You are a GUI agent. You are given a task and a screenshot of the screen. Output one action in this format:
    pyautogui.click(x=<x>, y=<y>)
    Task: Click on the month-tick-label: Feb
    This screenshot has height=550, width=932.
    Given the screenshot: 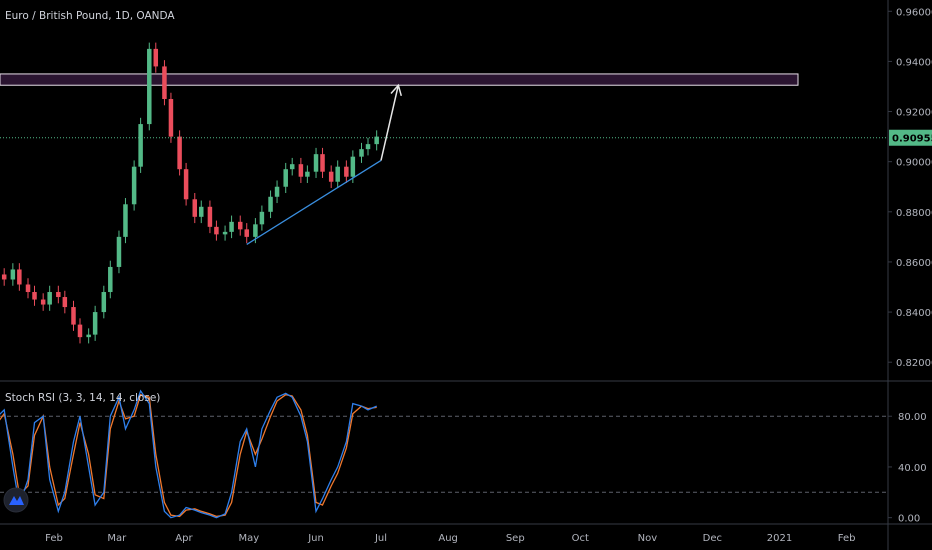 What is the action you would take?
    pyautogui.click(x=847, y=538)
    